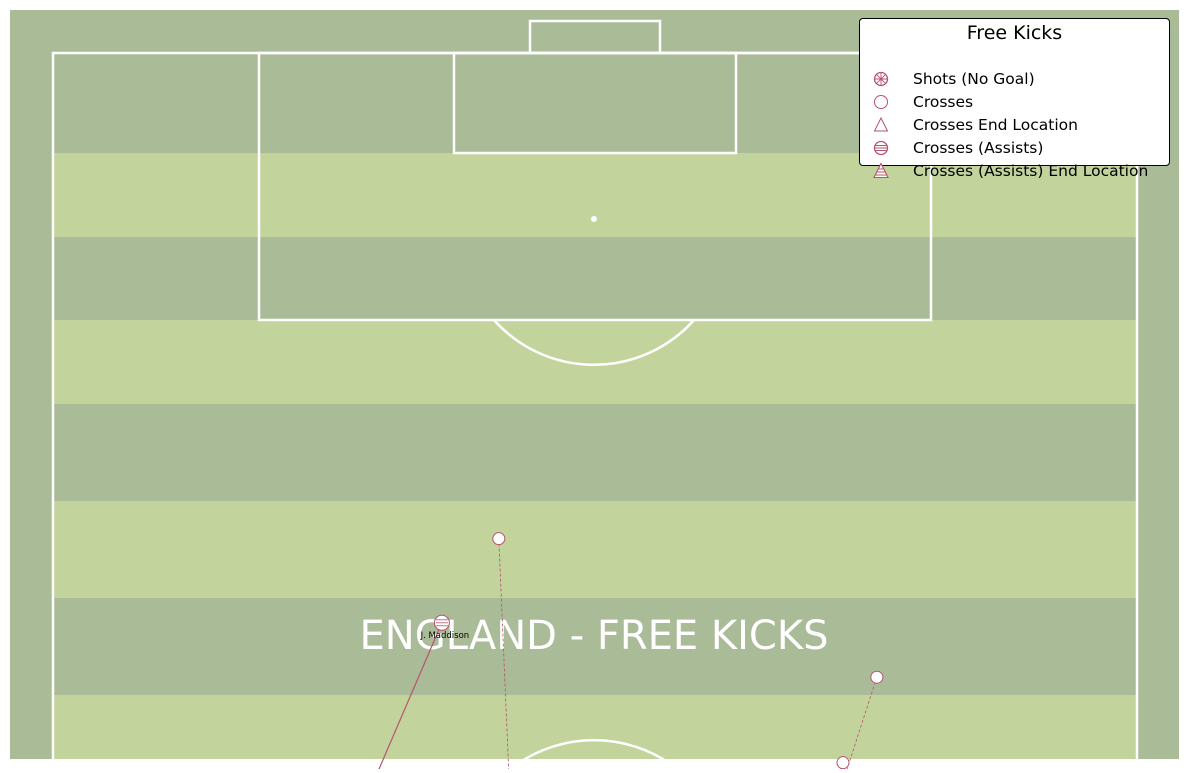 The height and width of the screenshot is (773, 1189). What do you see at coordinates (881, 148) in the screenshot?
I see `striped-circle-icon` at bounding box center [881, 148].